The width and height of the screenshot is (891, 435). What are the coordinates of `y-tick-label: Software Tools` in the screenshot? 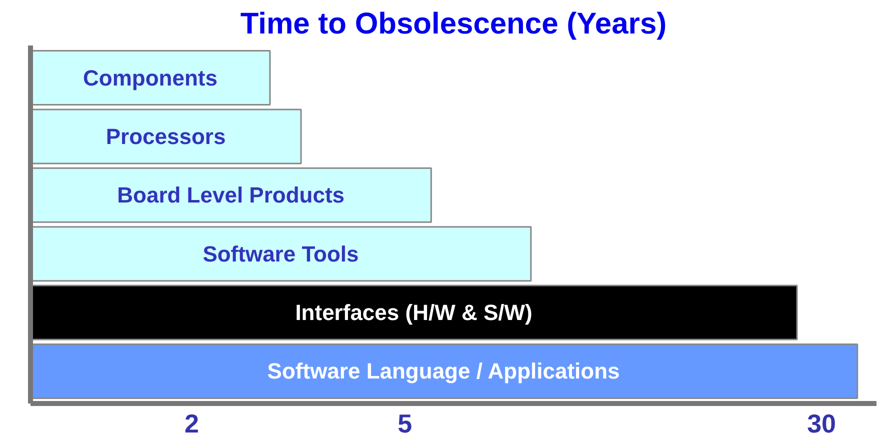 It's located at (280, 253).